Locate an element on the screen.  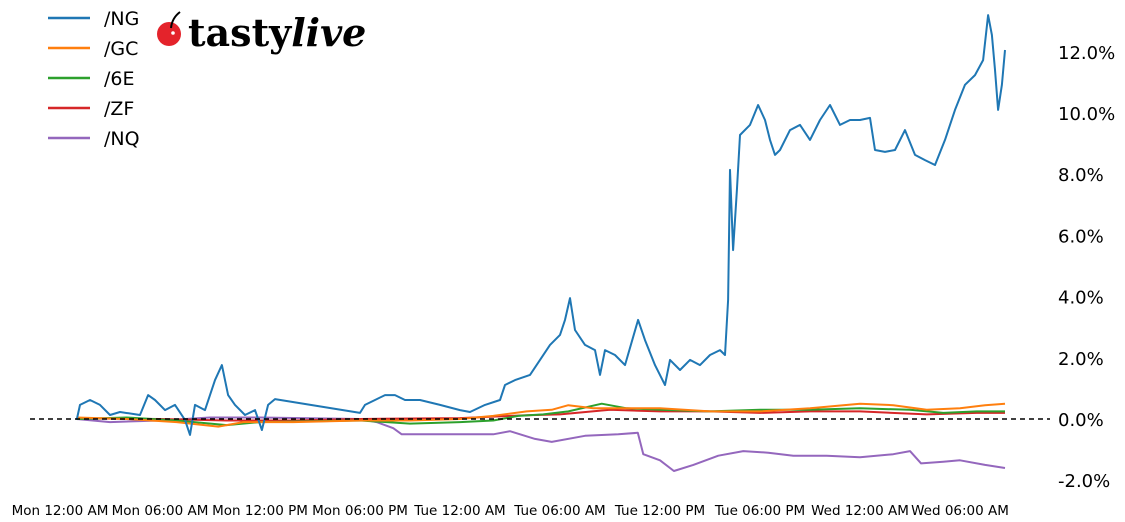
series-line-6e is located at coordinates (540, 414).